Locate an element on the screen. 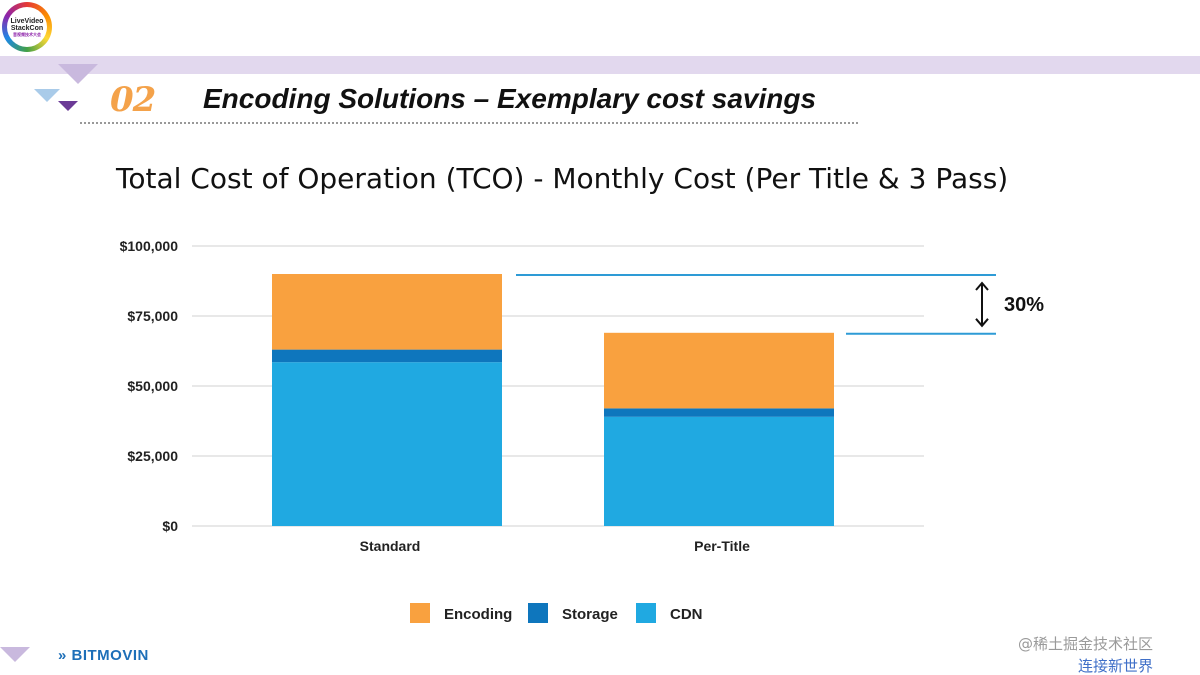  legend-label-cdn: CDN is located at coordinates (686, 614).